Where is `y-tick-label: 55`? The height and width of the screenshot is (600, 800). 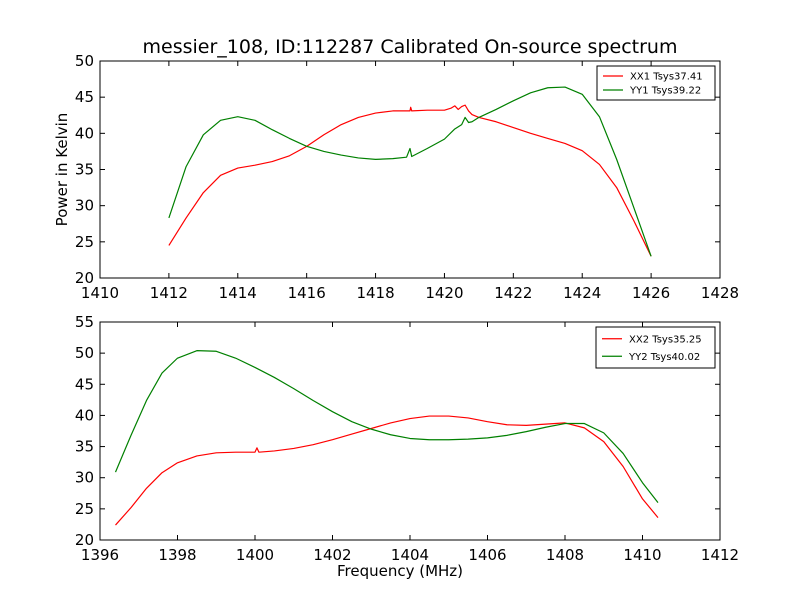 y-tick-label: 55 is located at coordinates (84, 322).